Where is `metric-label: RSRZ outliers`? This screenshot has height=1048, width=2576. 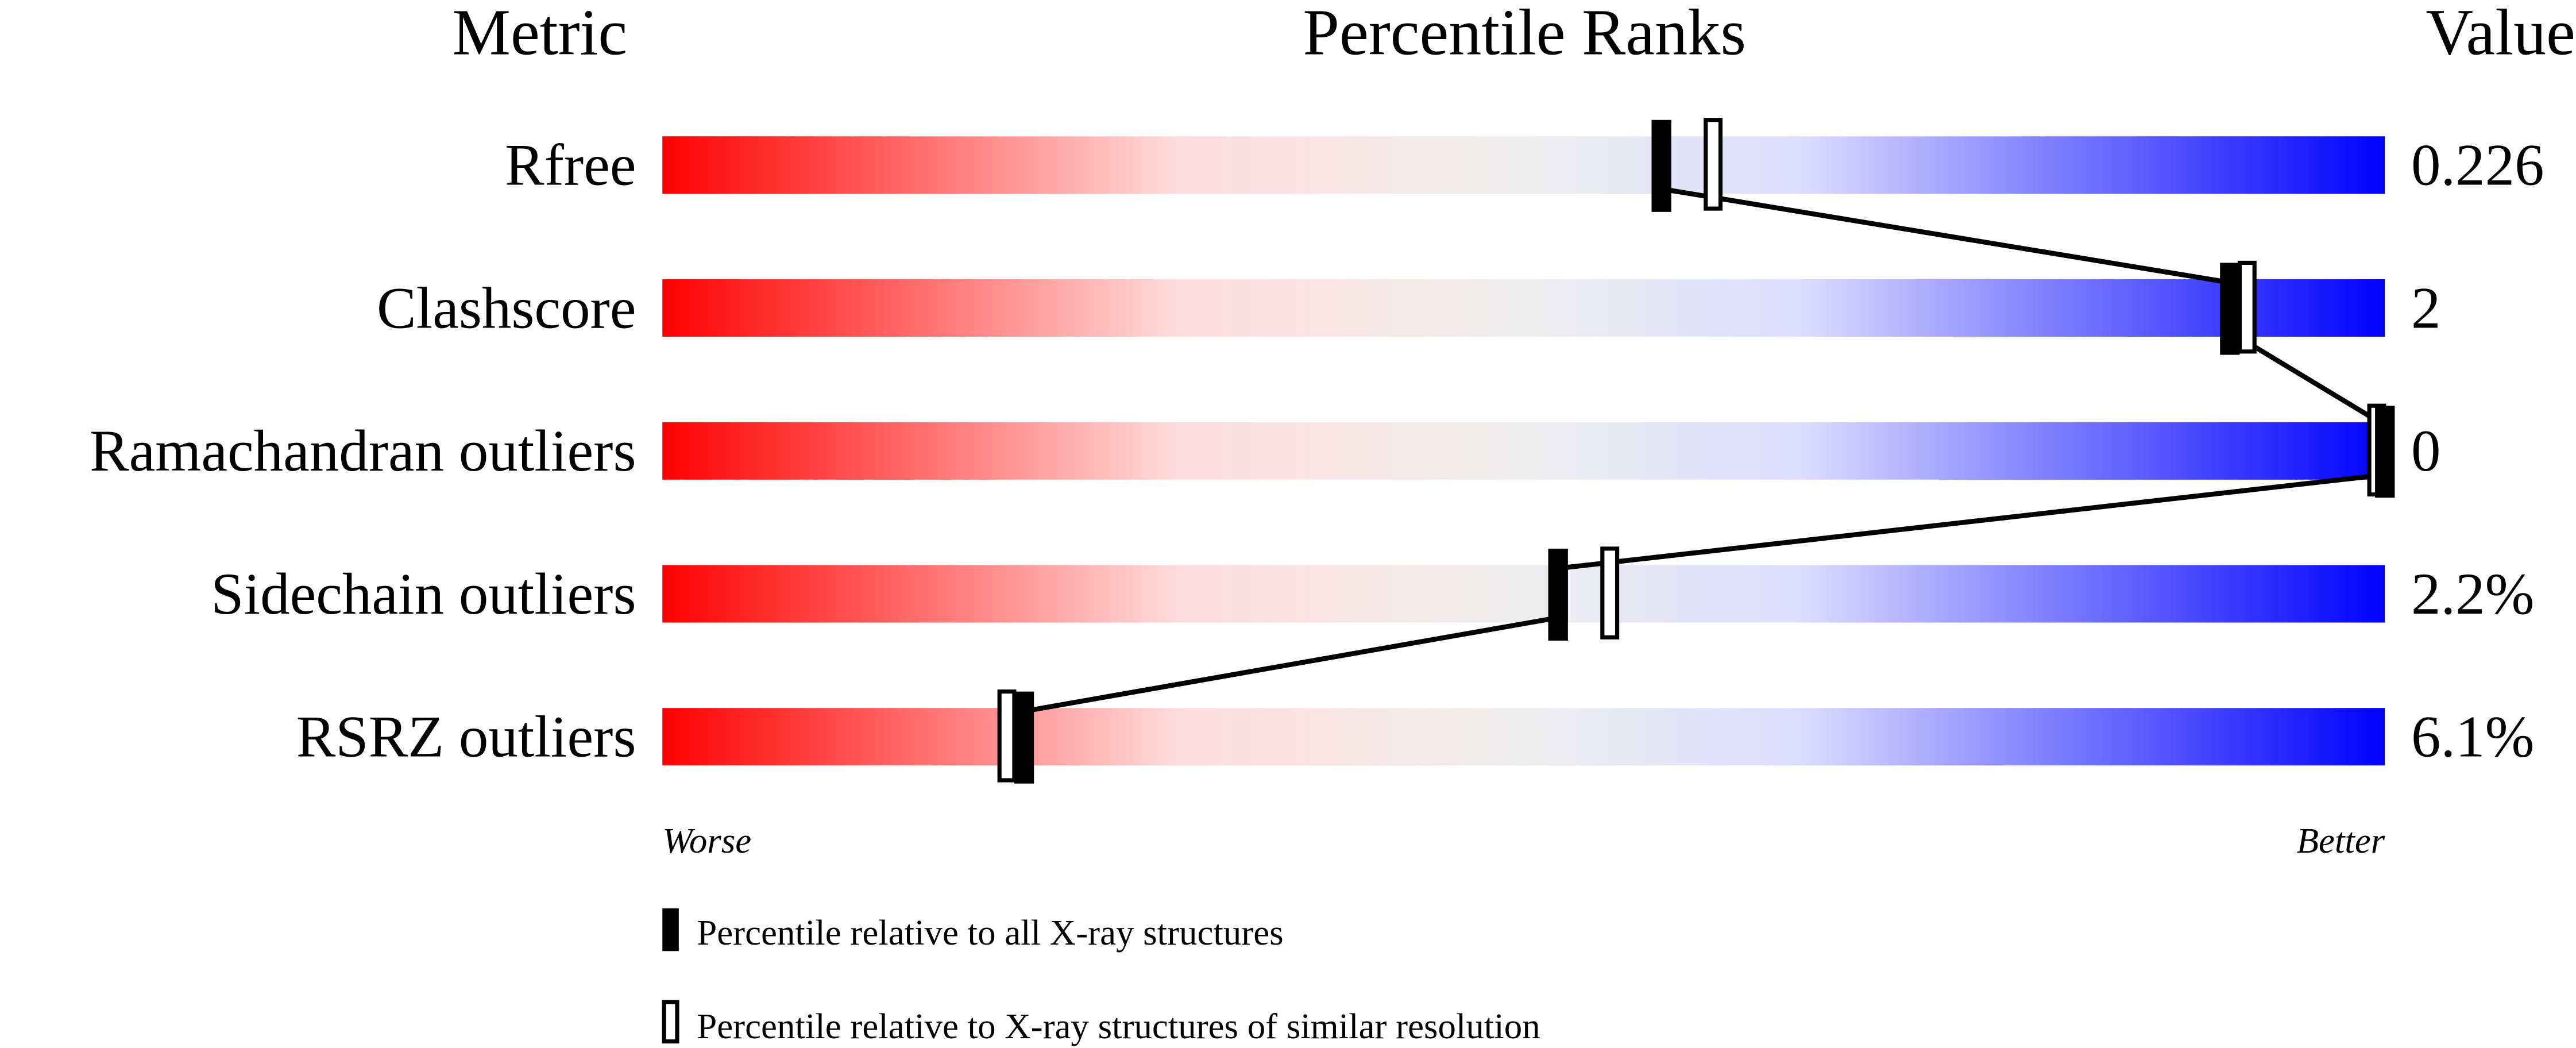 metric-label: RSRZ outliers is located at coordinates (466, 737).